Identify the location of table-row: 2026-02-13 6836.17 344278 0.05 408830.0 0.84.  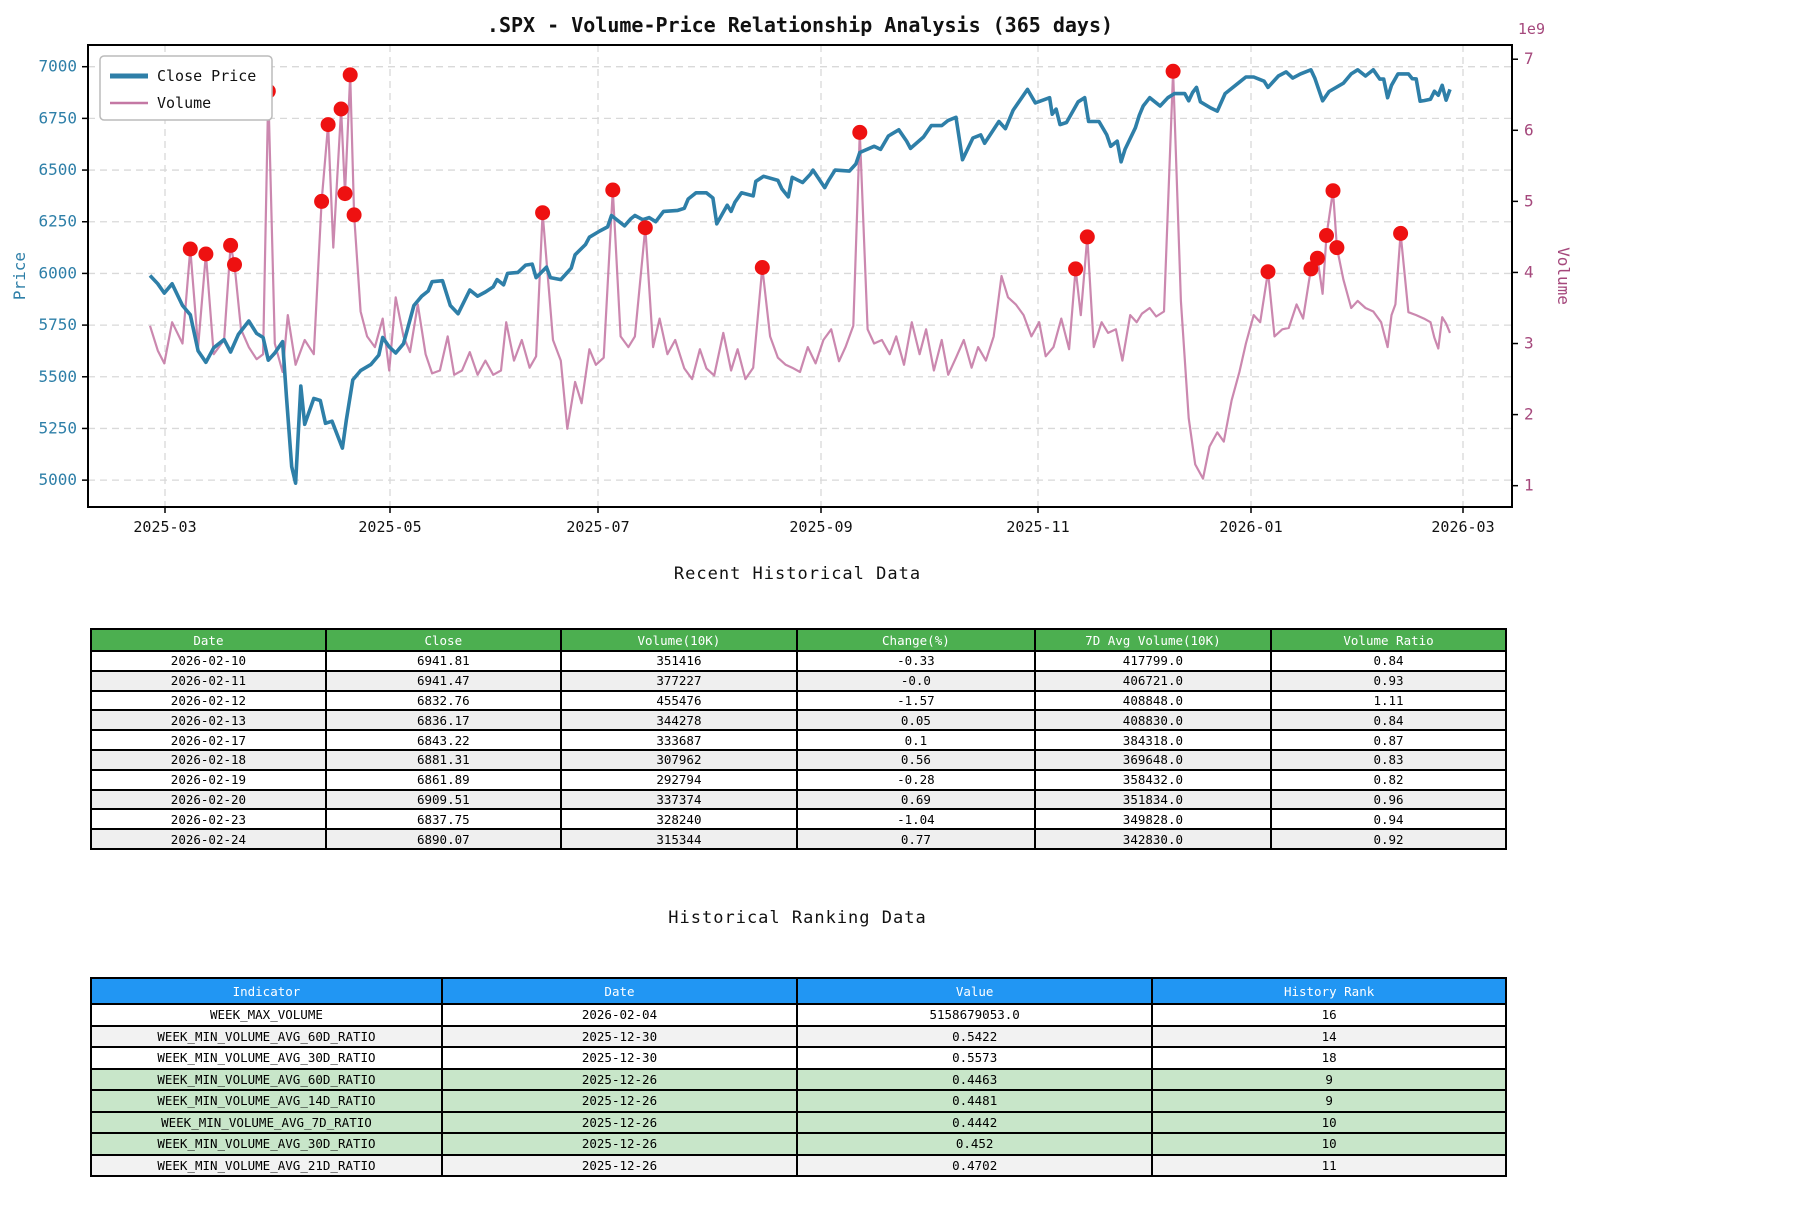
(798, 720).